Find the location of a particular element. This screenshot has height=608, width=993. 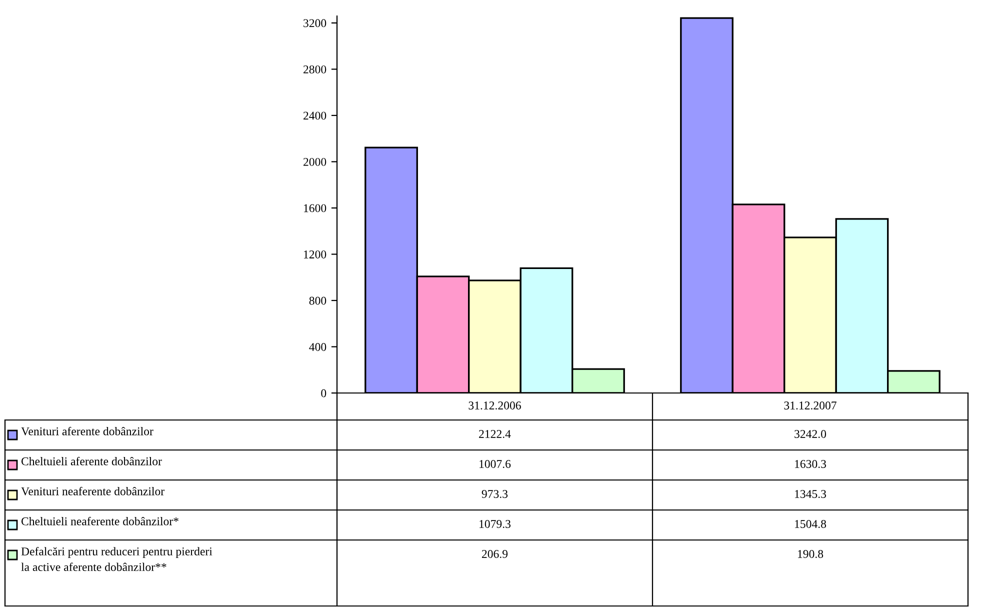

data-label: 3242.0 is located at coordinates (810, 434).